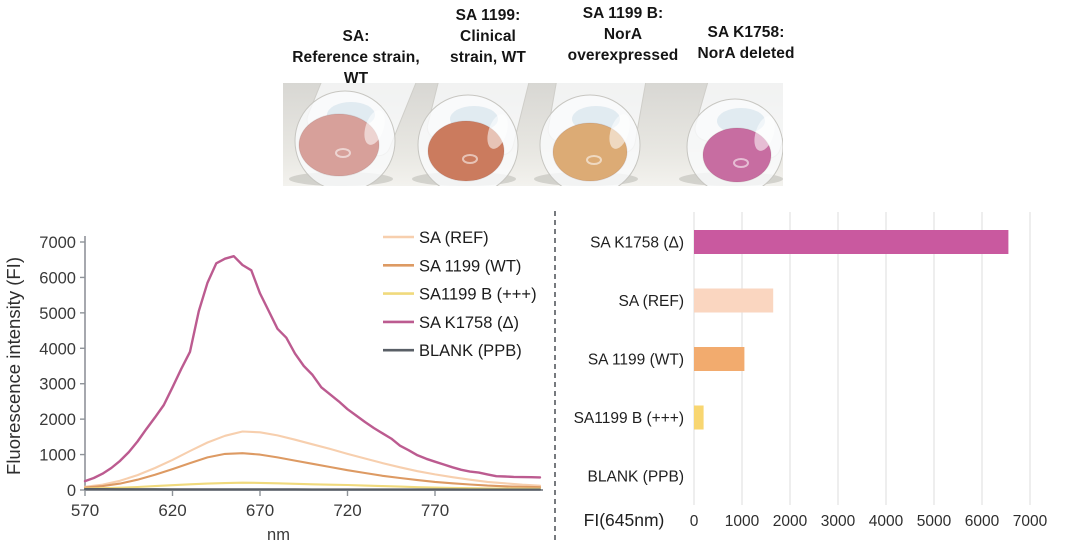  Describe the element at coordinates (790, 521) in the screenshot. I see `bar-x-tick-label: 2000` at that location.